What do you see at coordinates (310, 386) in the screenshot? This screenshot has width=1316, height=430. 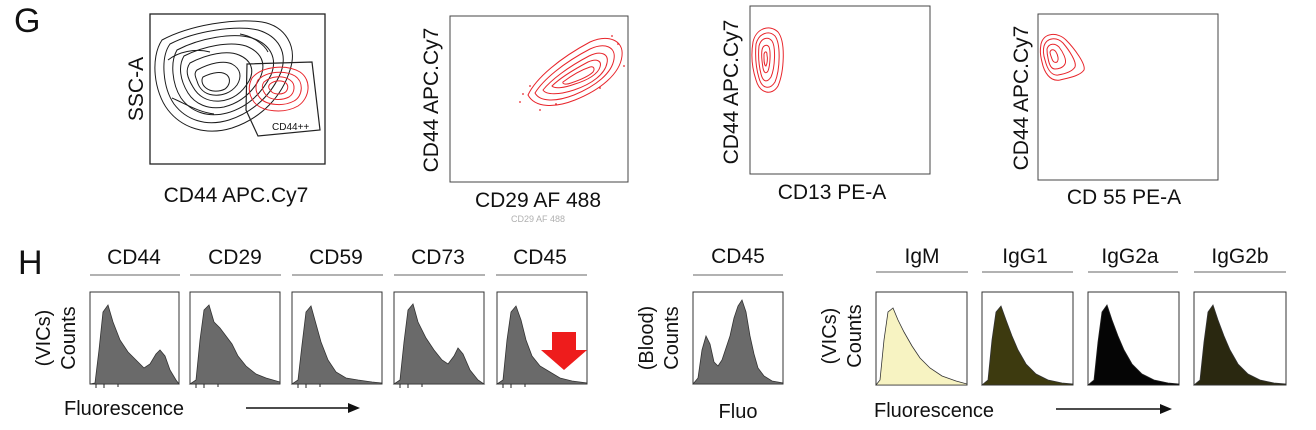 I see `vic-axis-ticks` at bounding box center [310, 386].